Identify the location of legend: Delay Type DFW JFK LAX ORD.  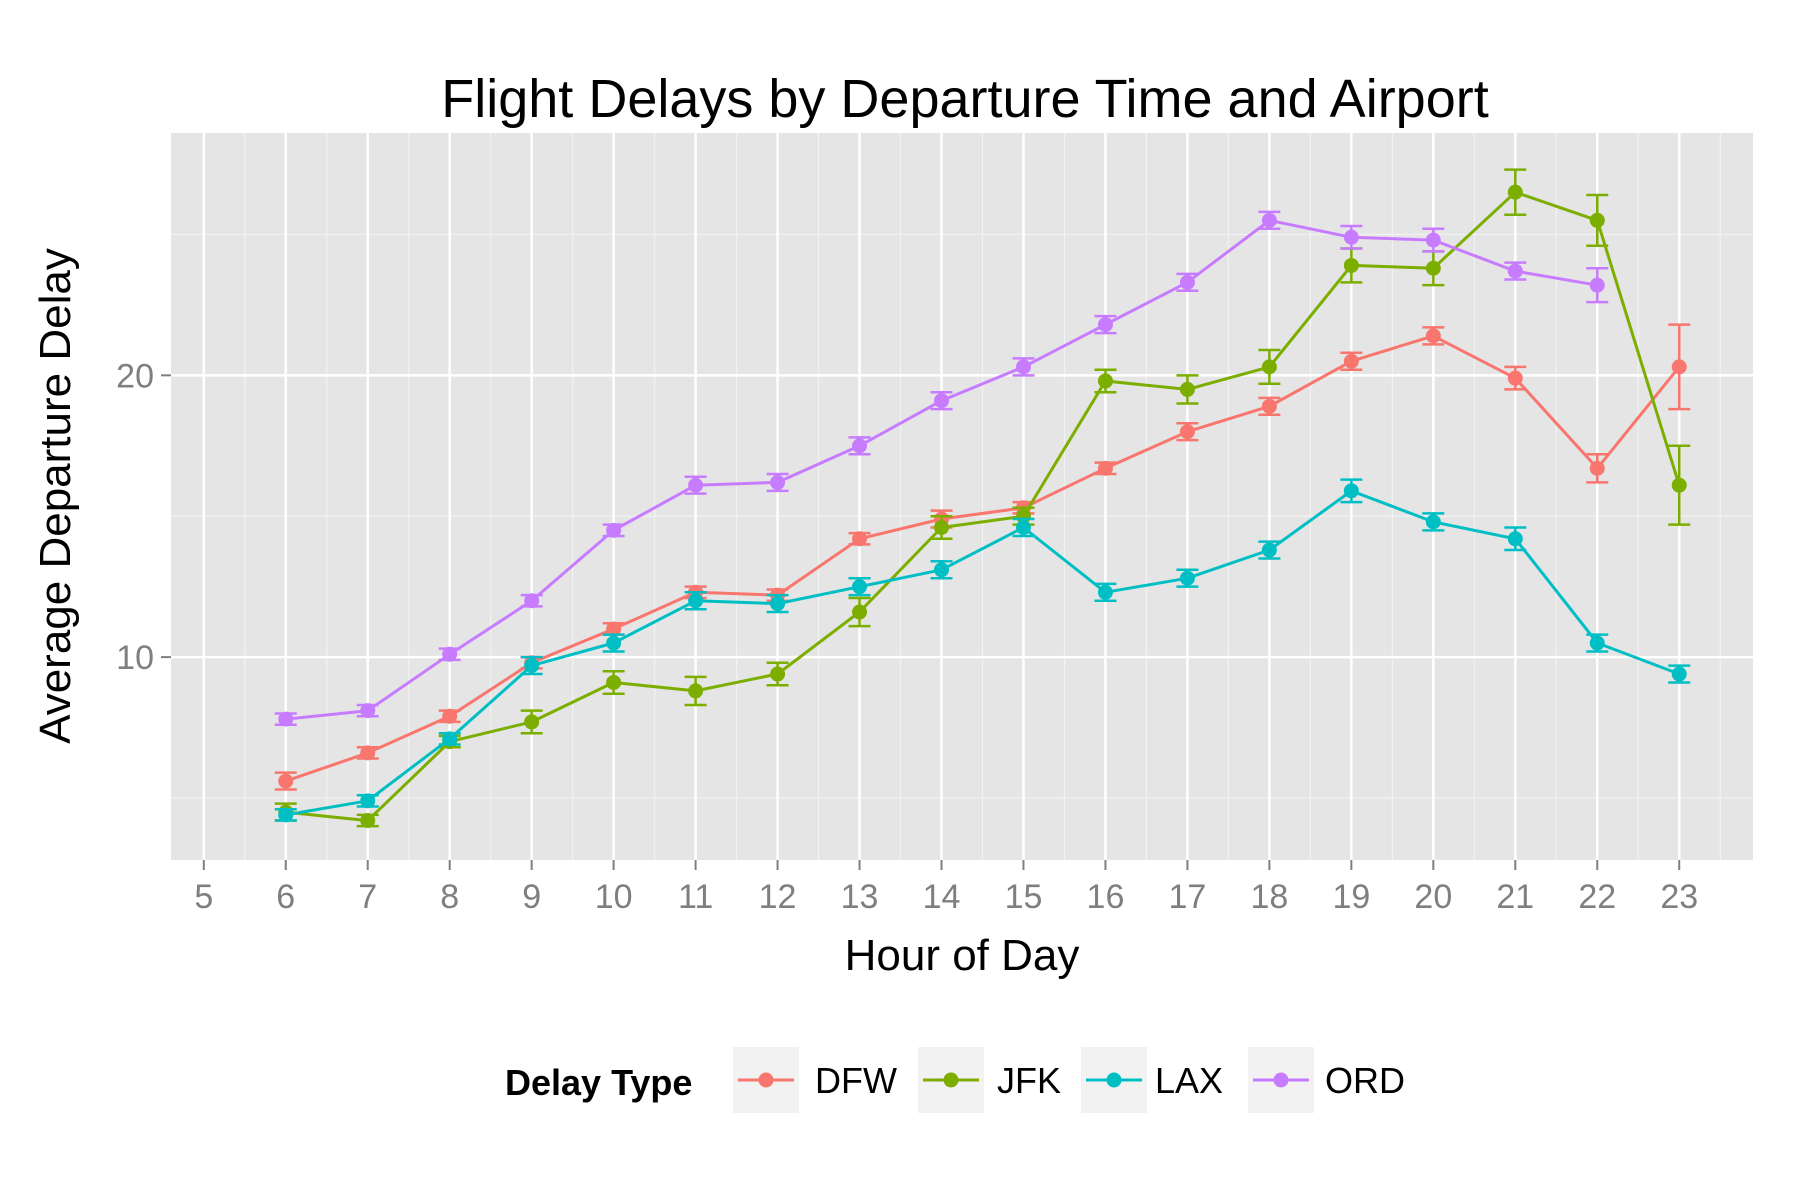
(955, 1080).